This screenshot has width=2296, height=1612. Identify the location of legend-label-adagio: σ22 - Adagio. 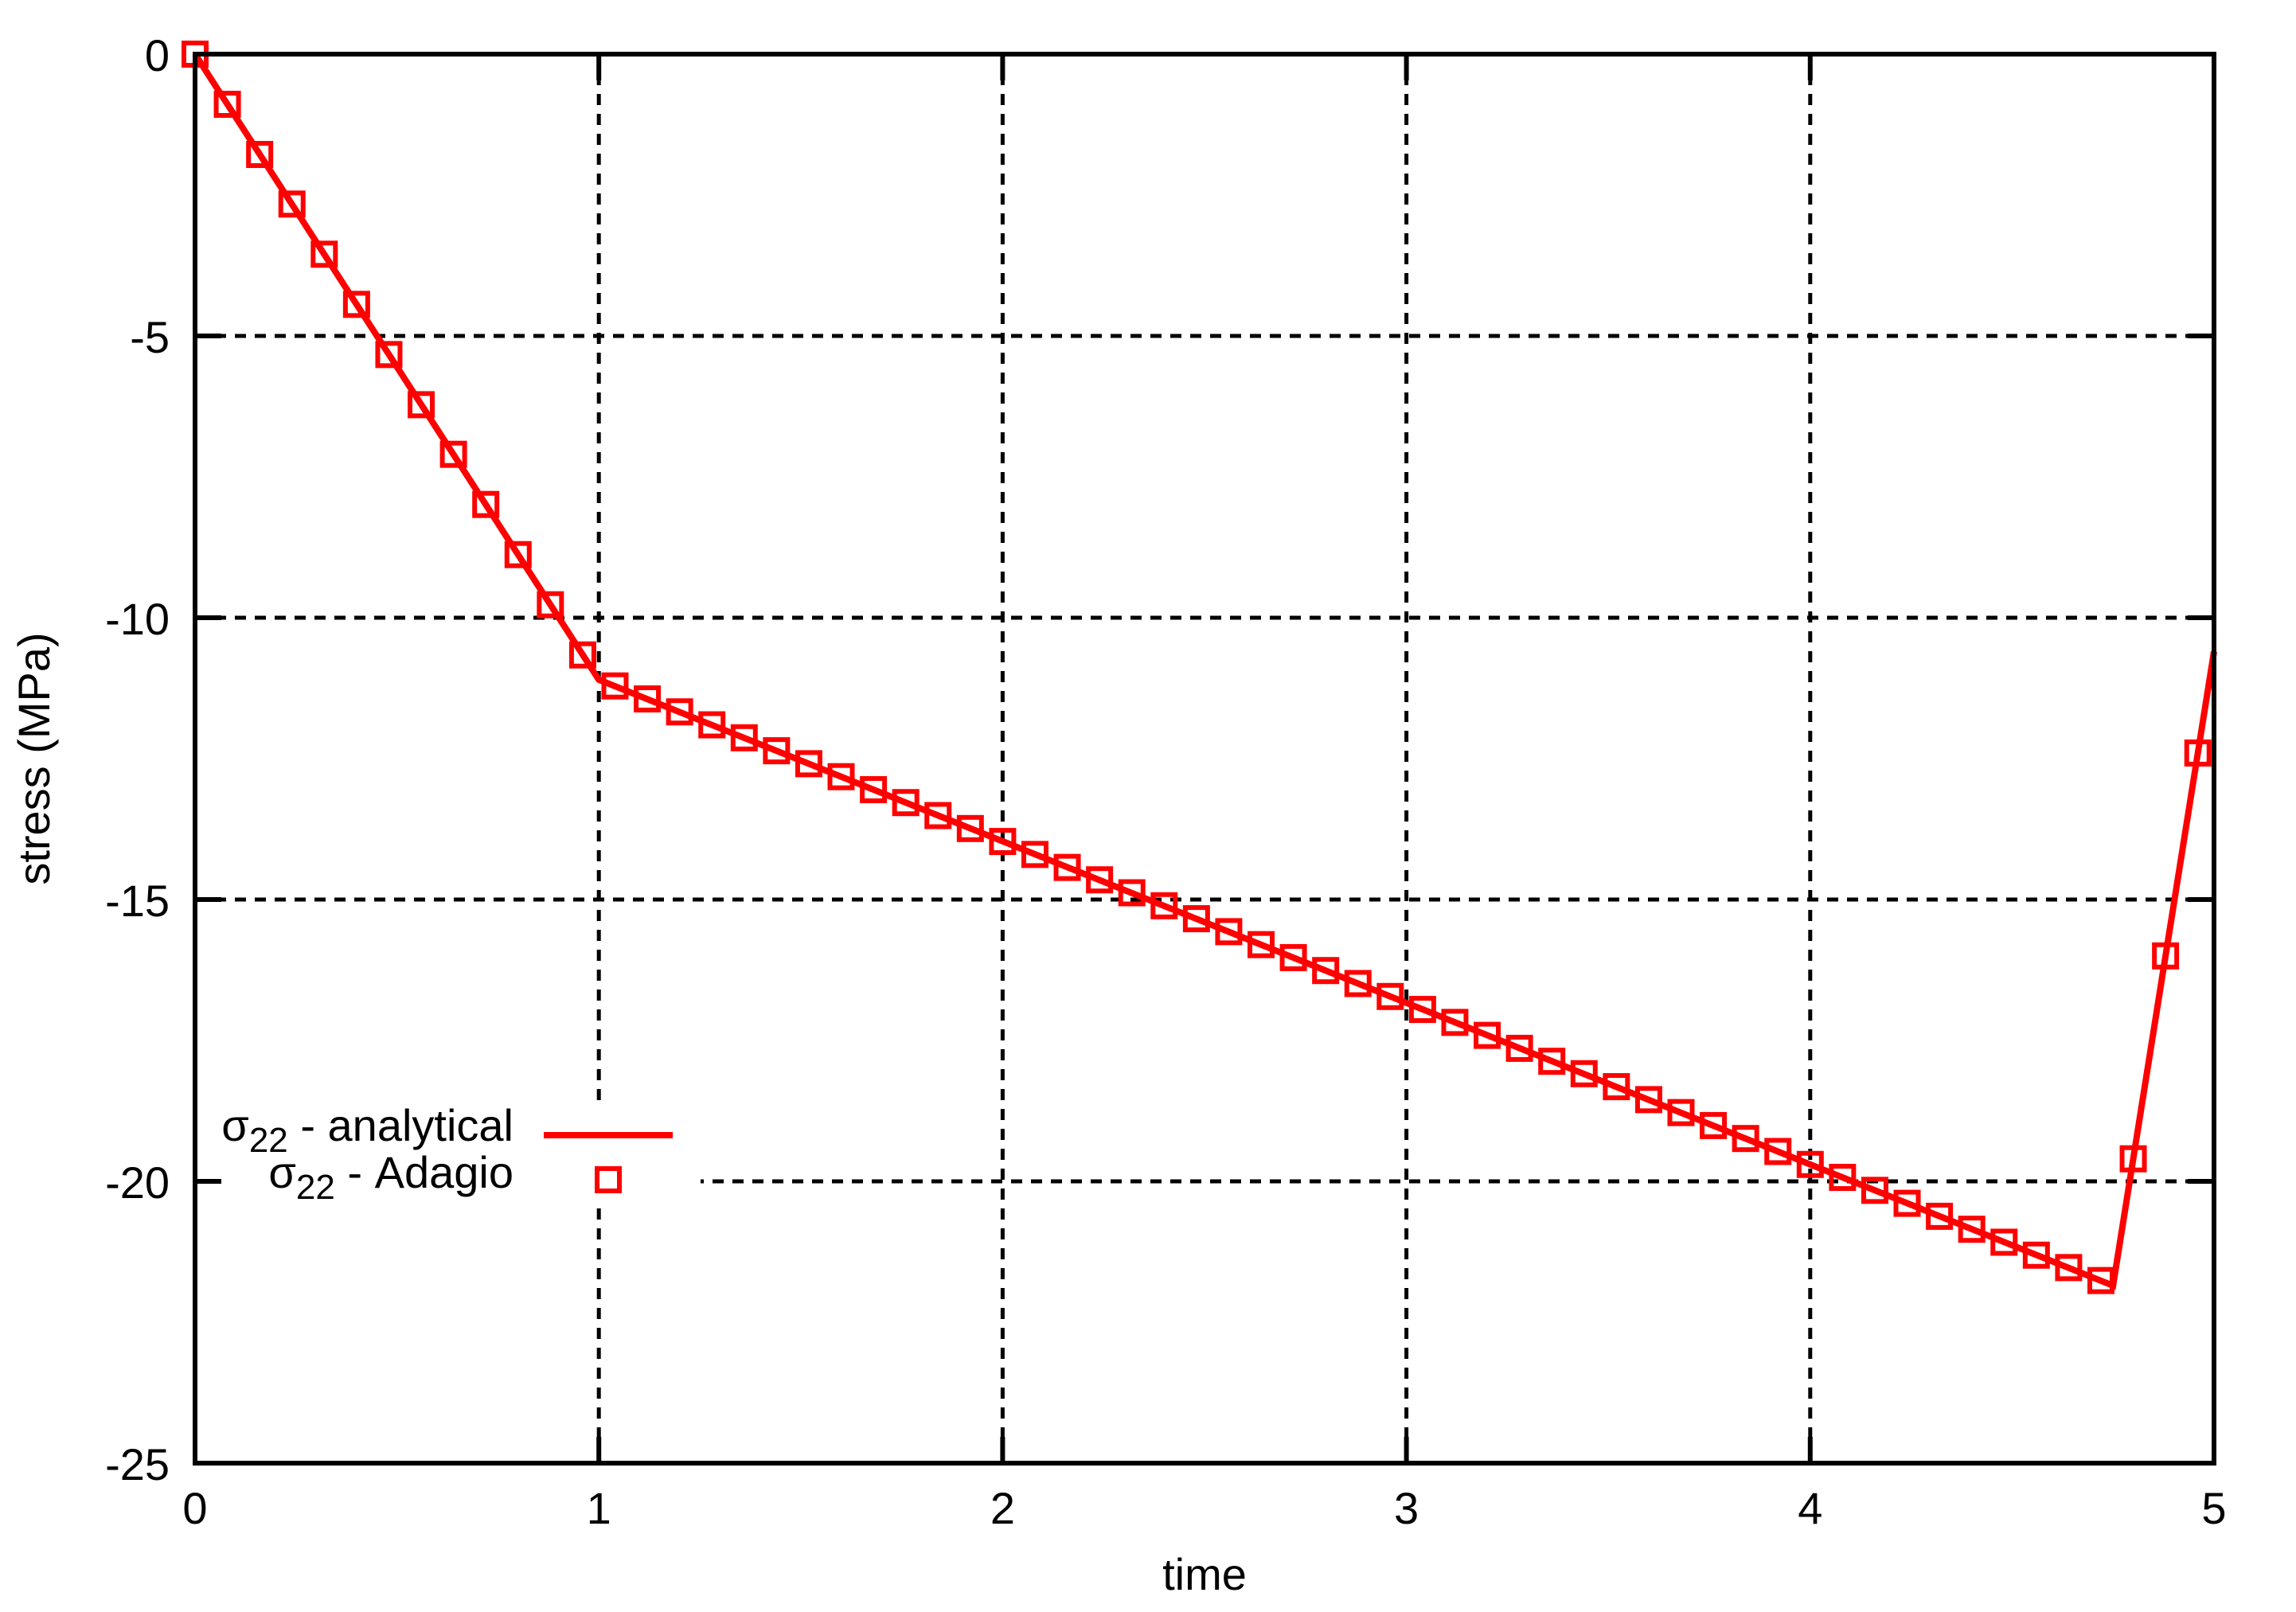
(390, 1177).